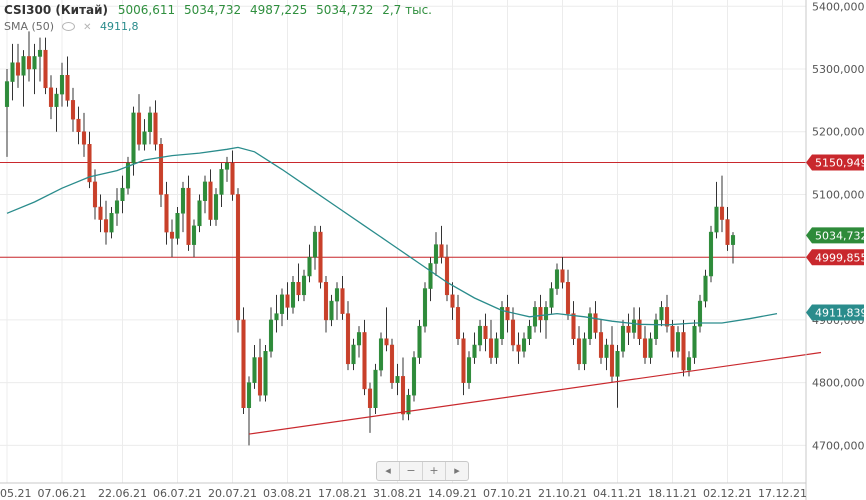  What do you see at coordinates (87, 27) in the screenshot?
I see `close-icon: ✕` at bounding box center [87, 27].